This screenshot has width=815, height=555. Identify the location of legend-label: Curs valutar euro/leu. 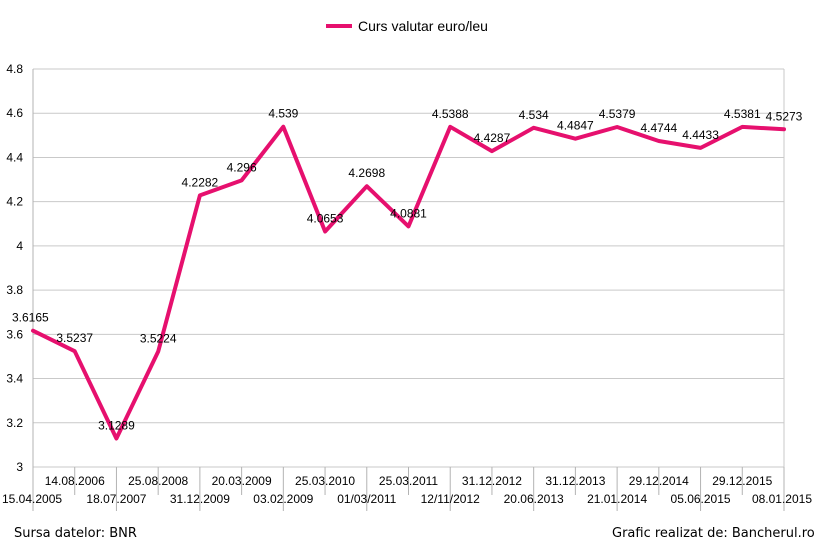
(423, 26).